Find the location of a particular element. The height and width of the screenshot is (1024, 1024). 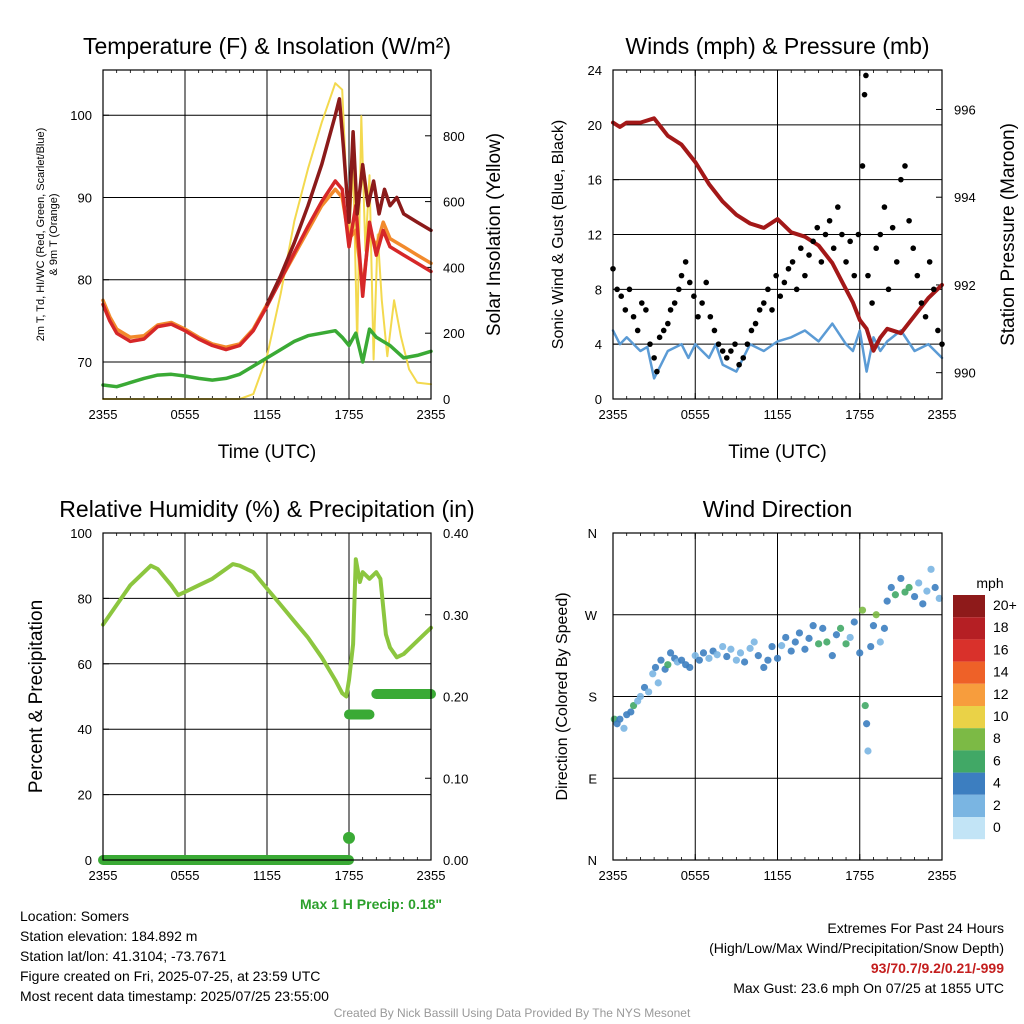

legend-label: 16 is located at coordinates (1001, 649).